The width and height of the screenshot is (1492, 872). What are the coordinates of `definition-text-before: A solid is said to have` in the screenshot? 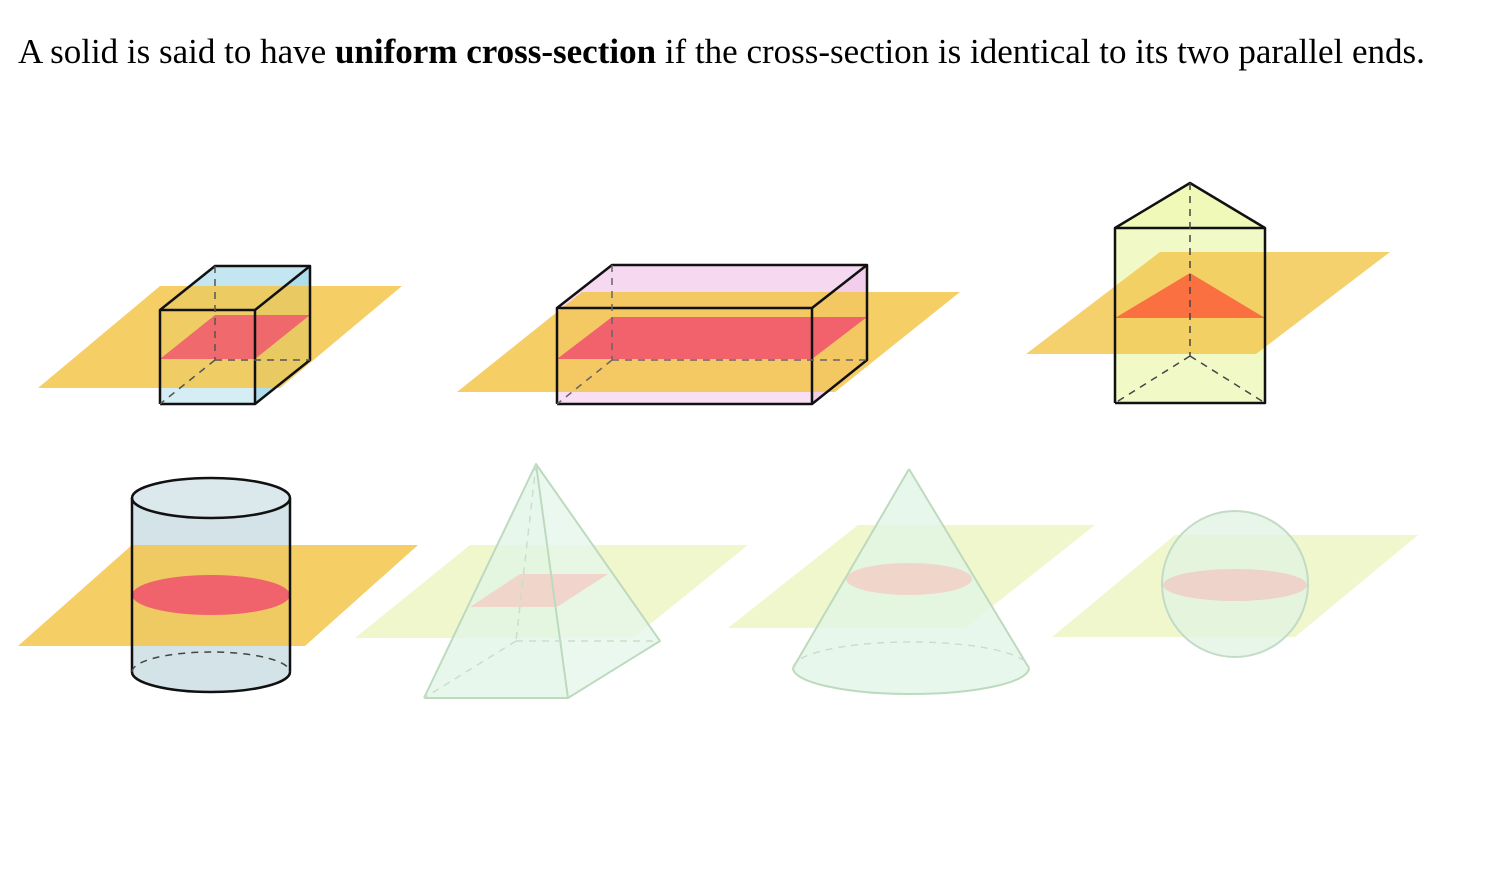 It's located at (176, 51).